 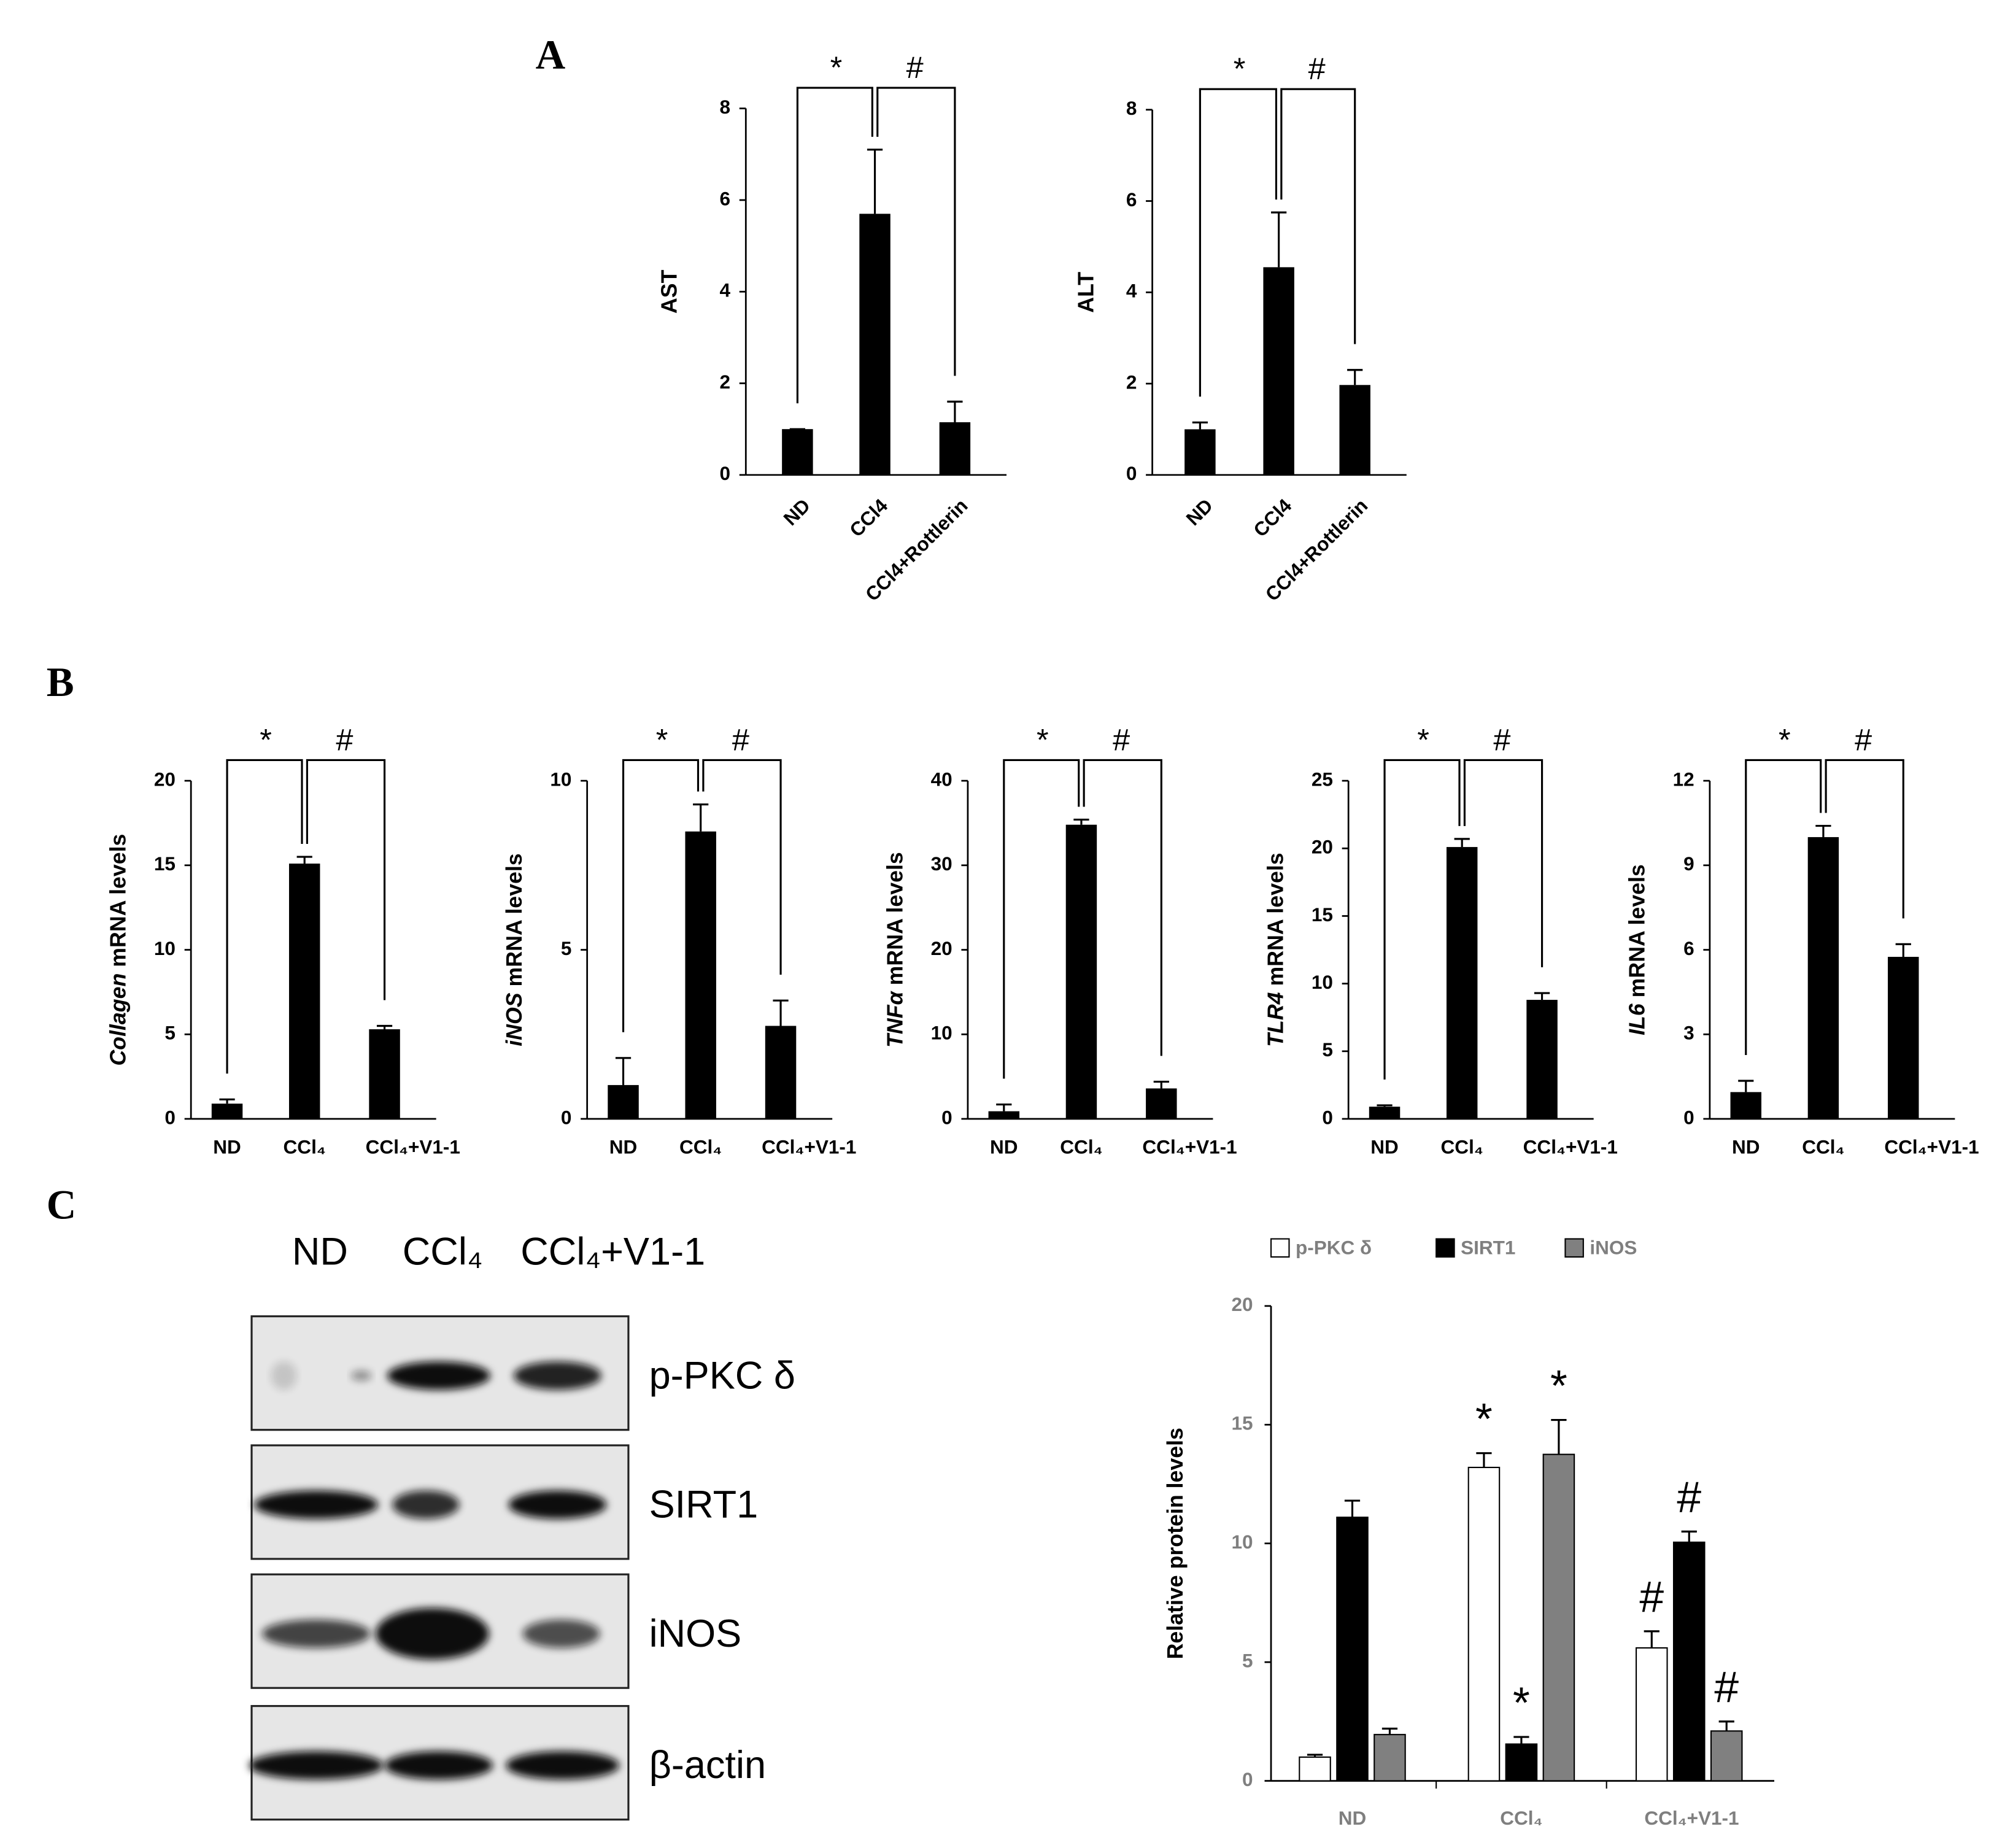 I want to click on y-tick-label: 4, so click(x=725, y=290).